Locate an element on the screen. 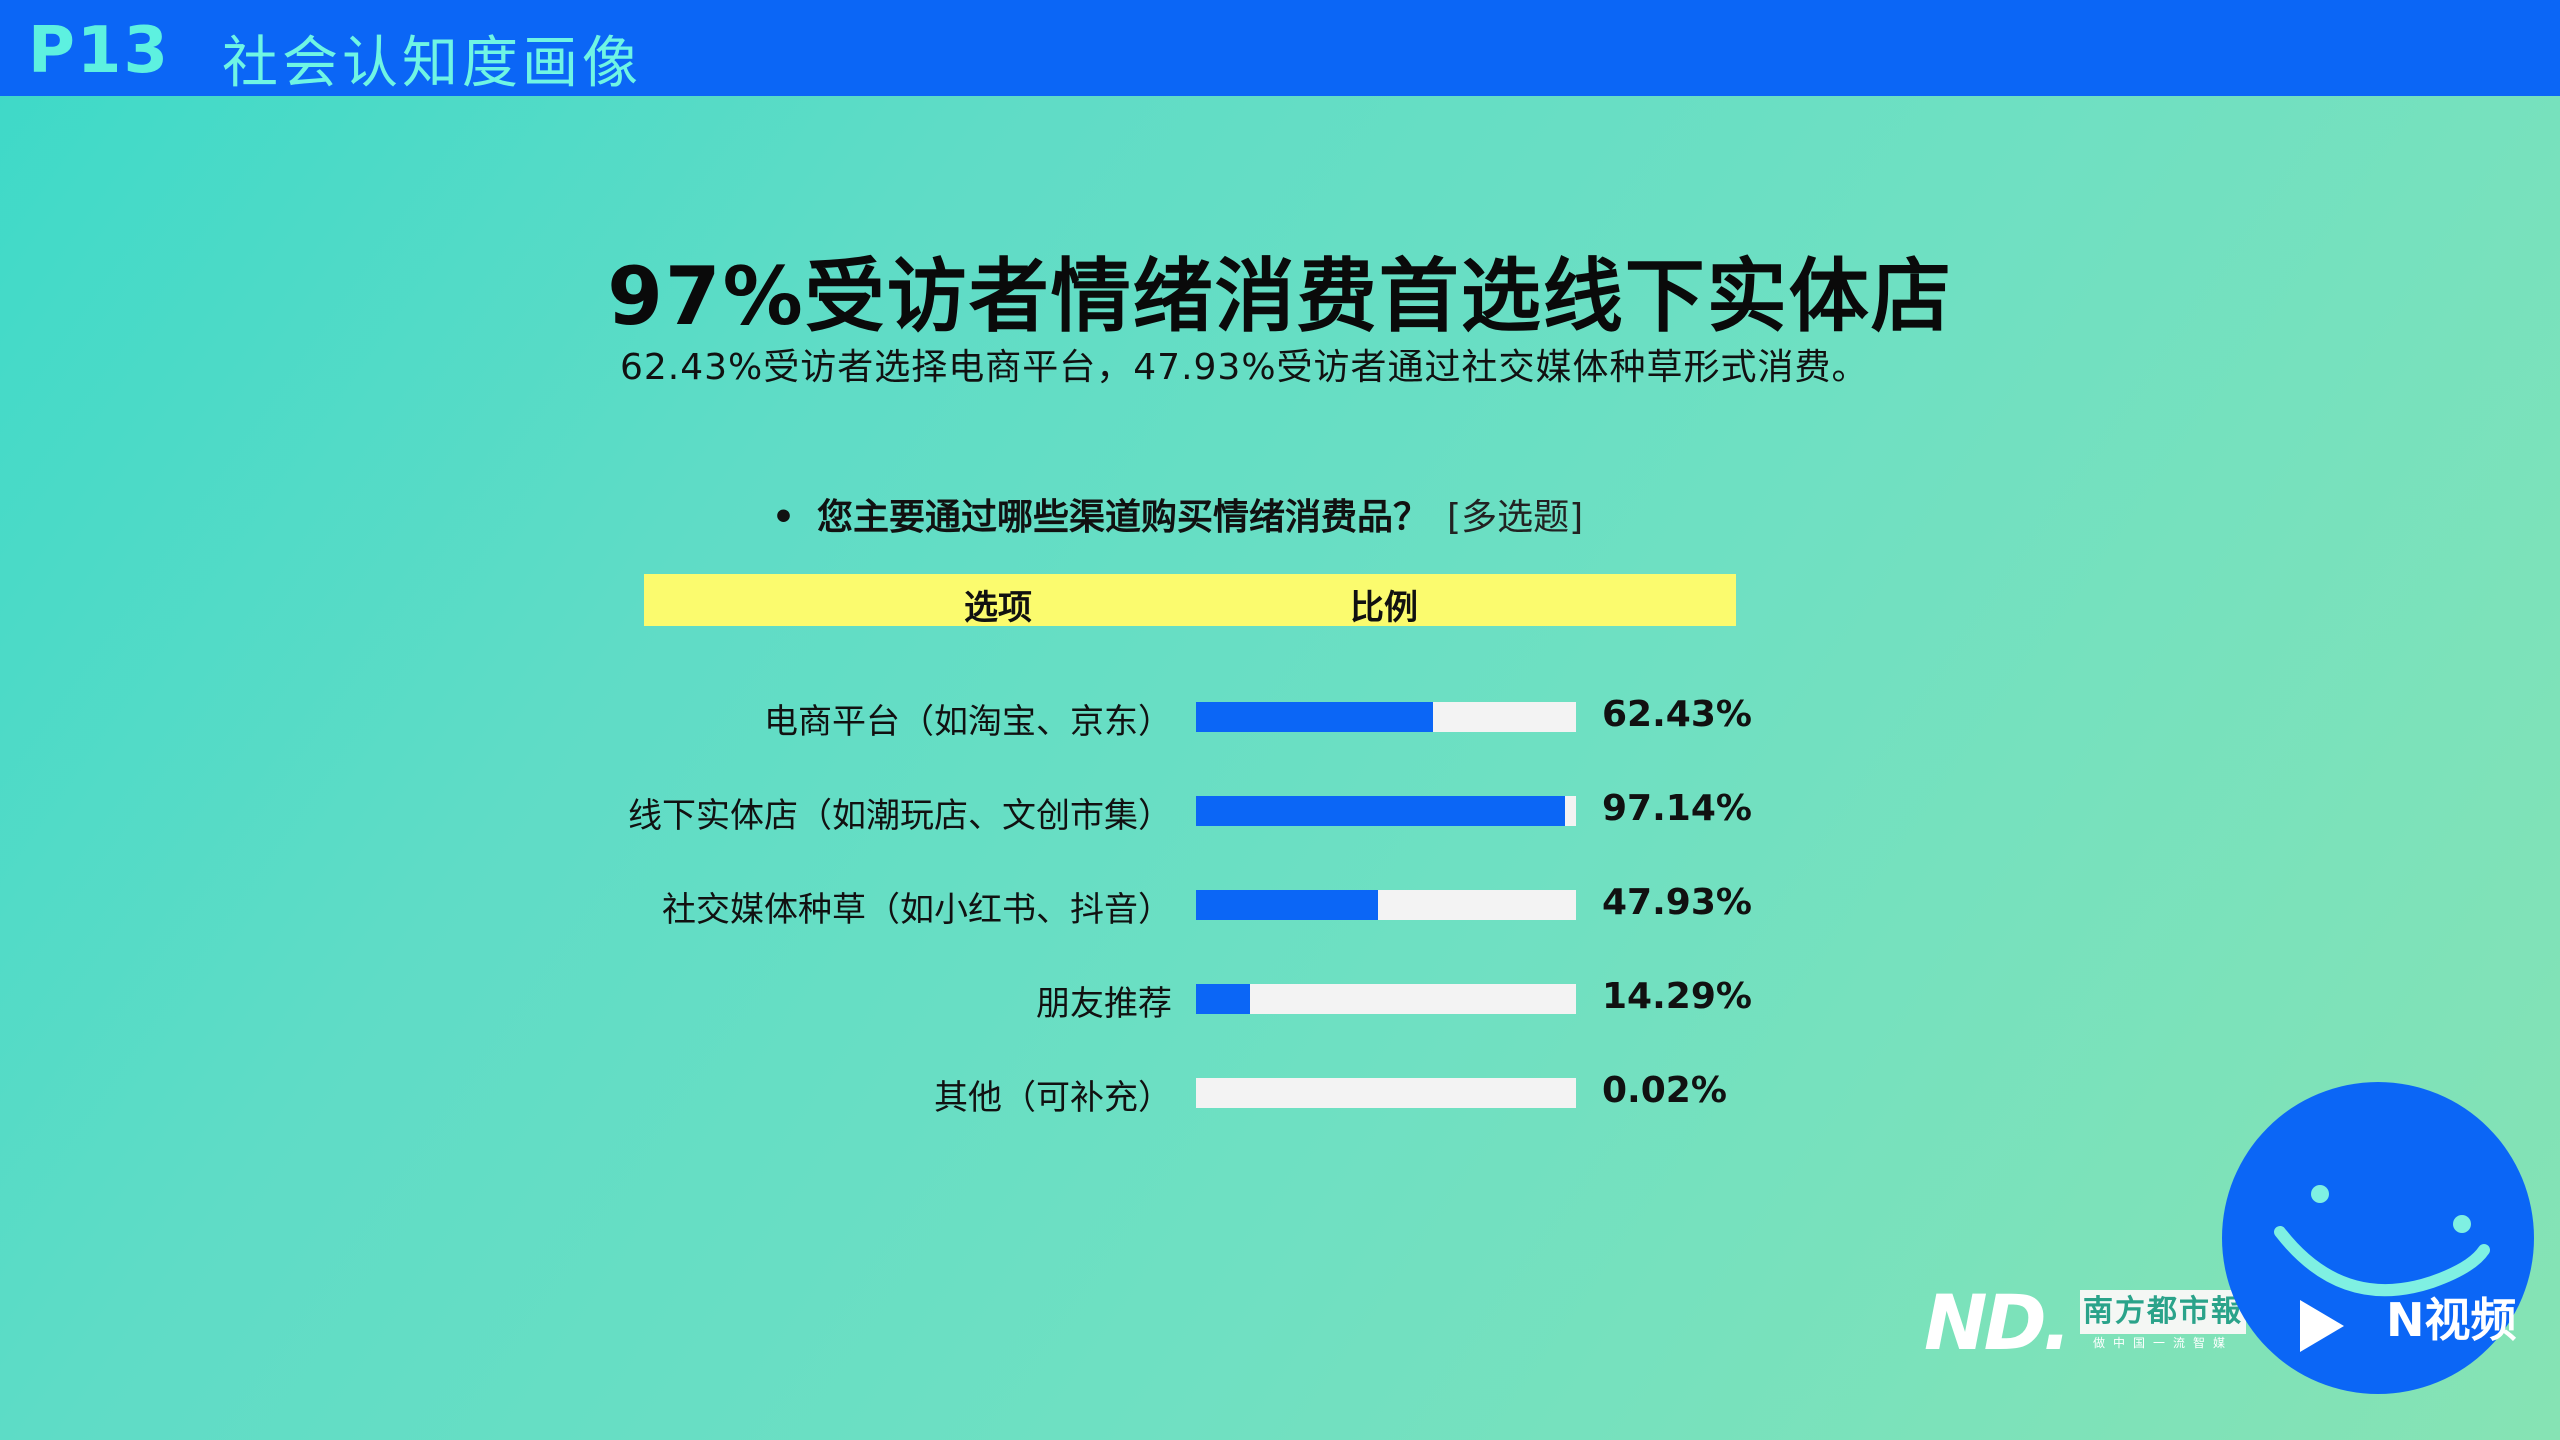  category-label: 朋友推荐 is located at coordinates (1104, 1004).